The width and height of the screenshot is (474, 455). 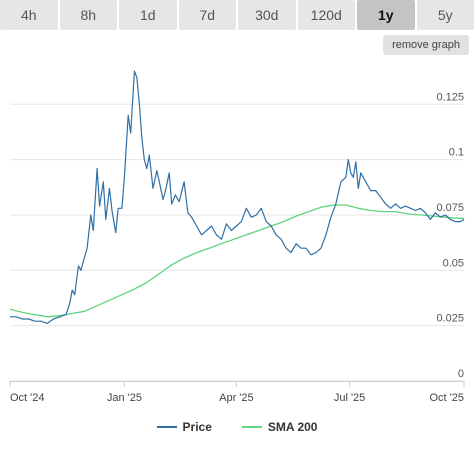 I want to click on legend-item-price: Price, so click(x=184, y=427).